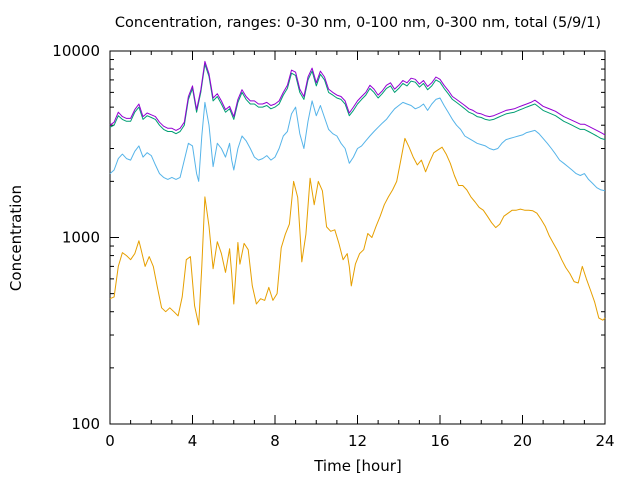  What do you see at coordinates (275, 441) in the screenshot?
I see `x-tick-label: 8` at bounding box center [275, 441].